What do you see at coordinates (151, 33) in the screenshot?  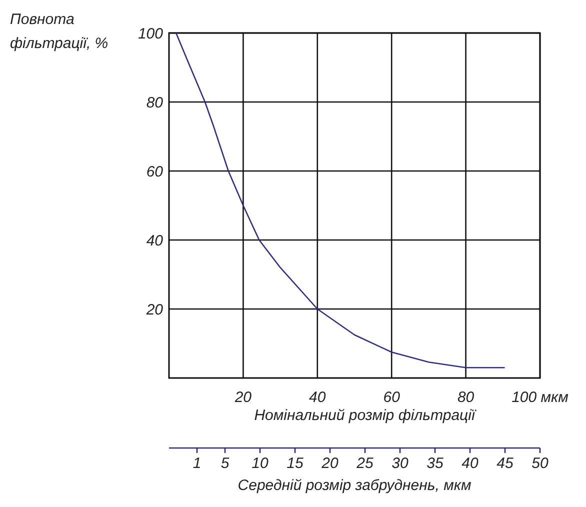 I see `y-tick-label: 100` at bounding box center [151, 33].